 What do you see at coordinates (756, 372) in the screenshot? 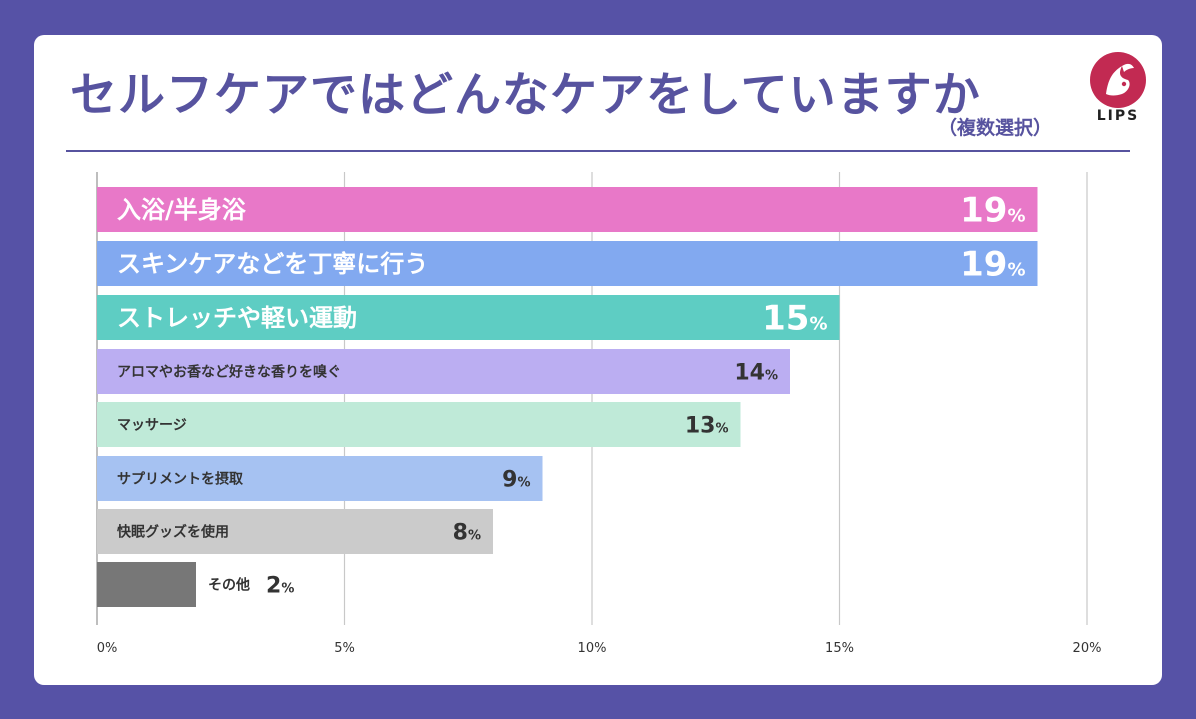
I see `data-label: 14%` at bounding box center [756, 372].